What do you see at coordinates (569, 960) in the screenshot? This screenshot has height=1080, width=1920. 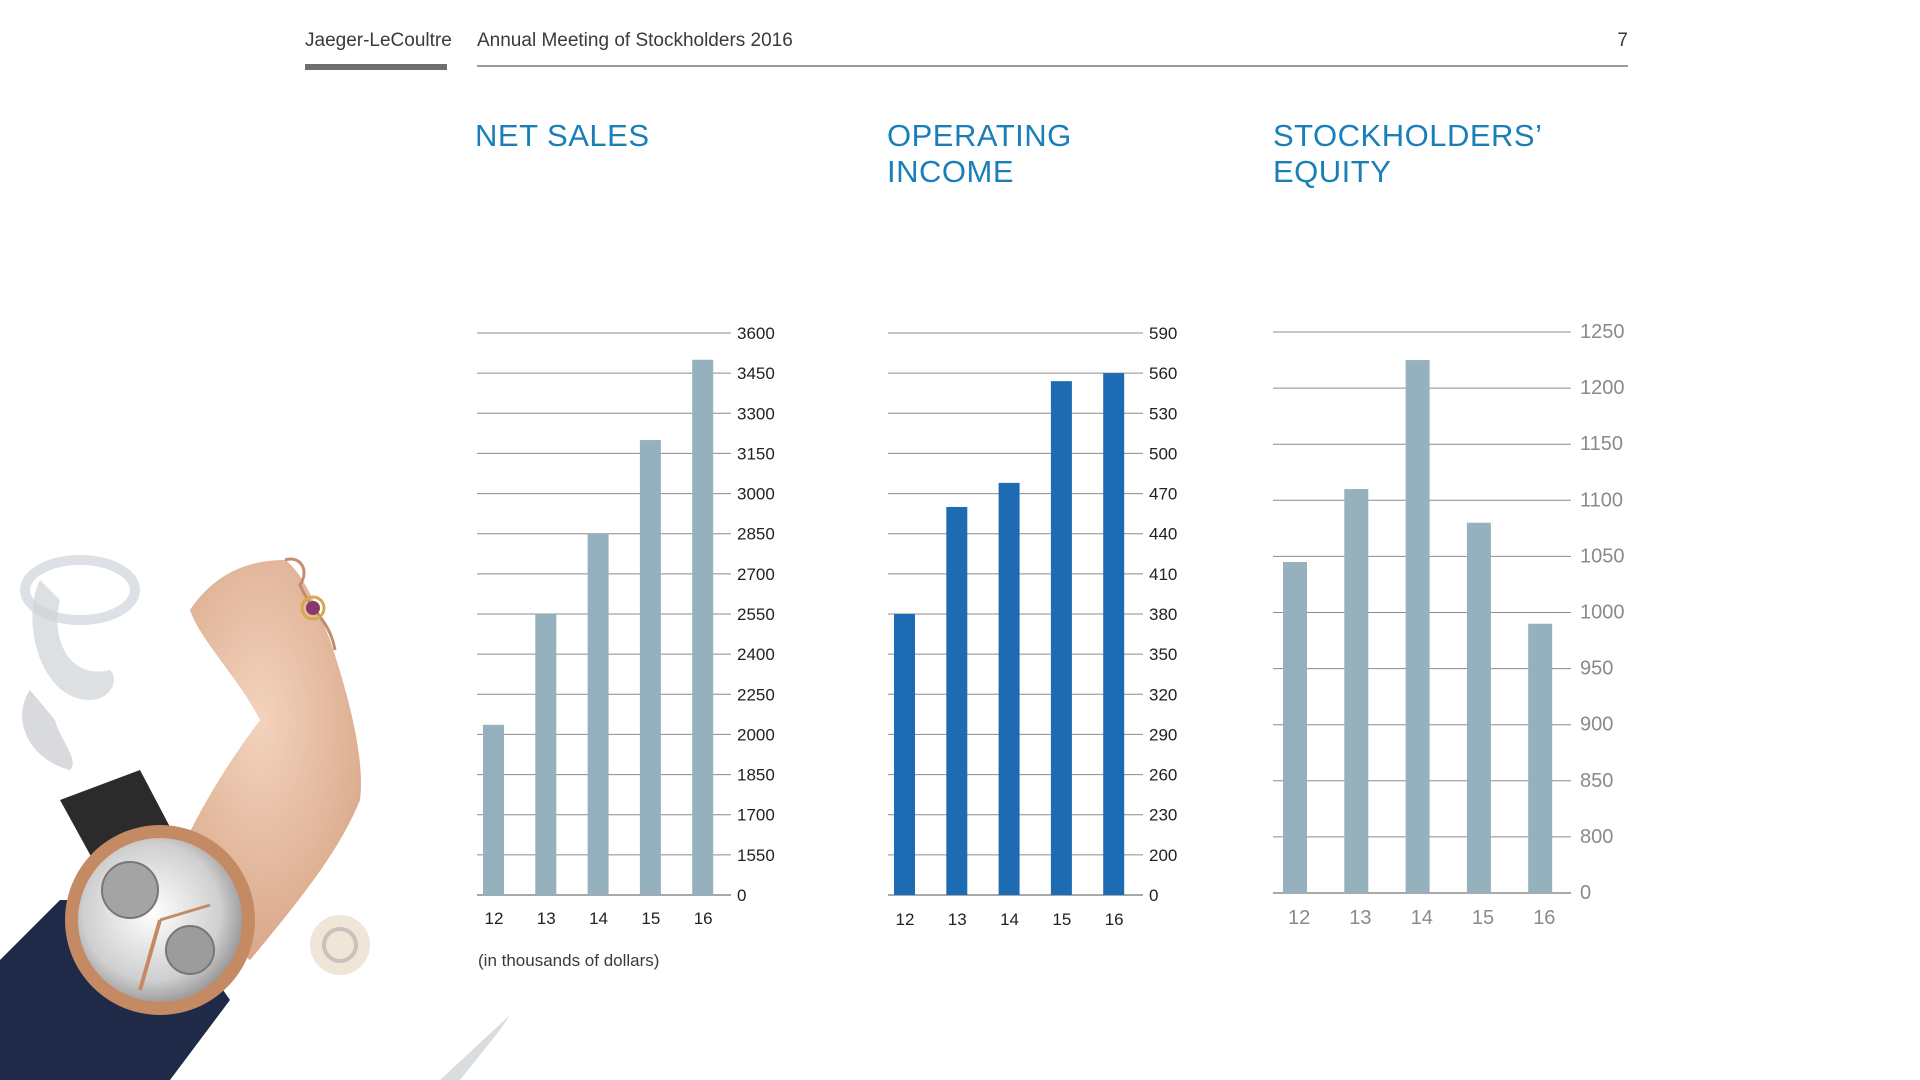 I see `units-footnote: (in thousands of dollars)` at bounding box center [569, 960].